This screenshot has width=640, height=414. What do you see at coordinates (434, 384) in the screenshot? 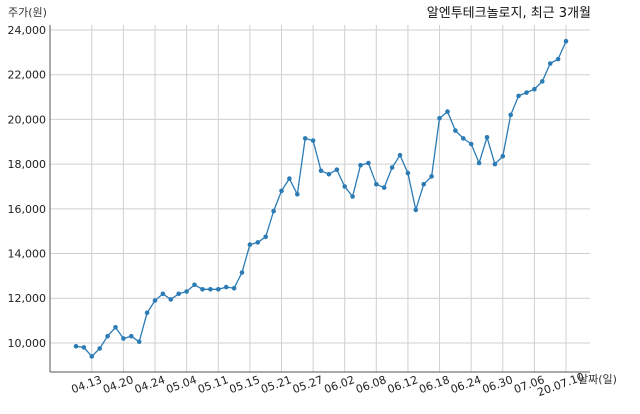
I see `x-tick-label: 06.18` at bounding box center [434, 384].